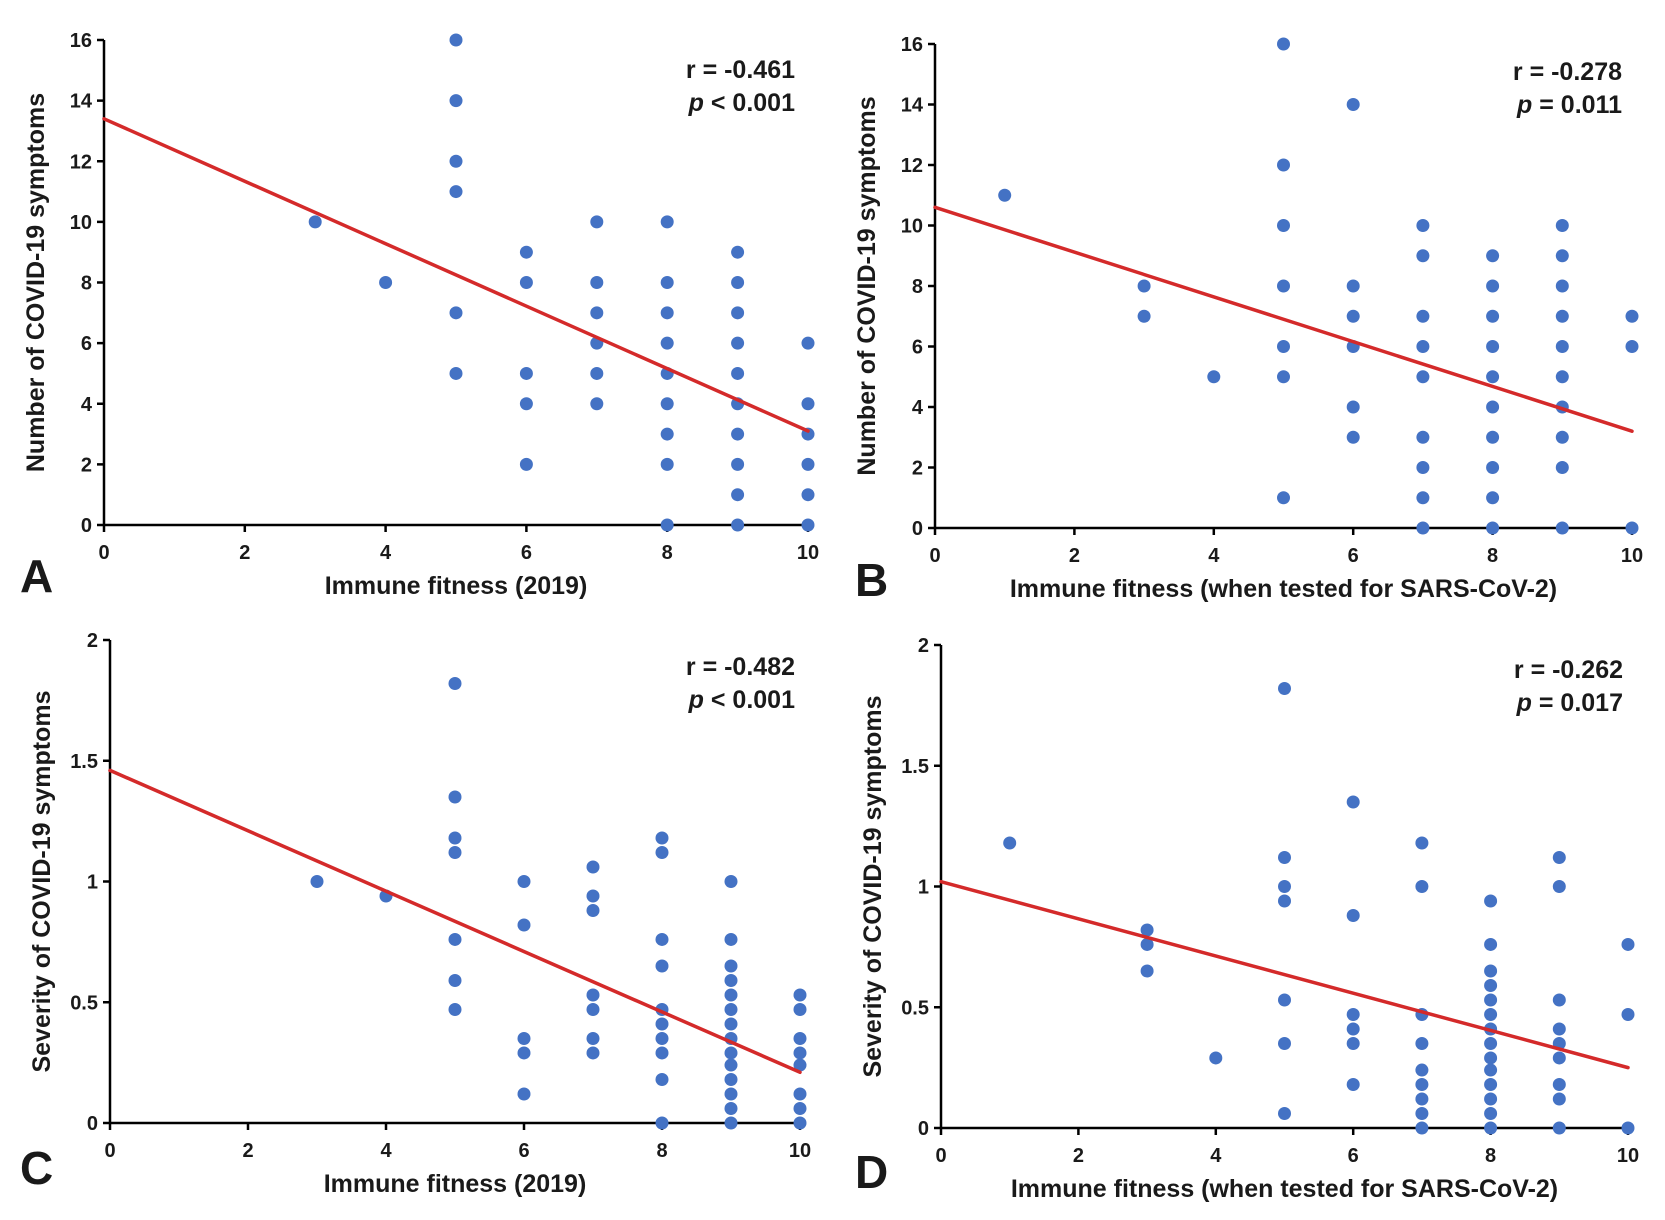  What do you see at coordinates (917, 529) in the screenshot?
I see `y-tick-label: 0` at bounding box center [917, 529].